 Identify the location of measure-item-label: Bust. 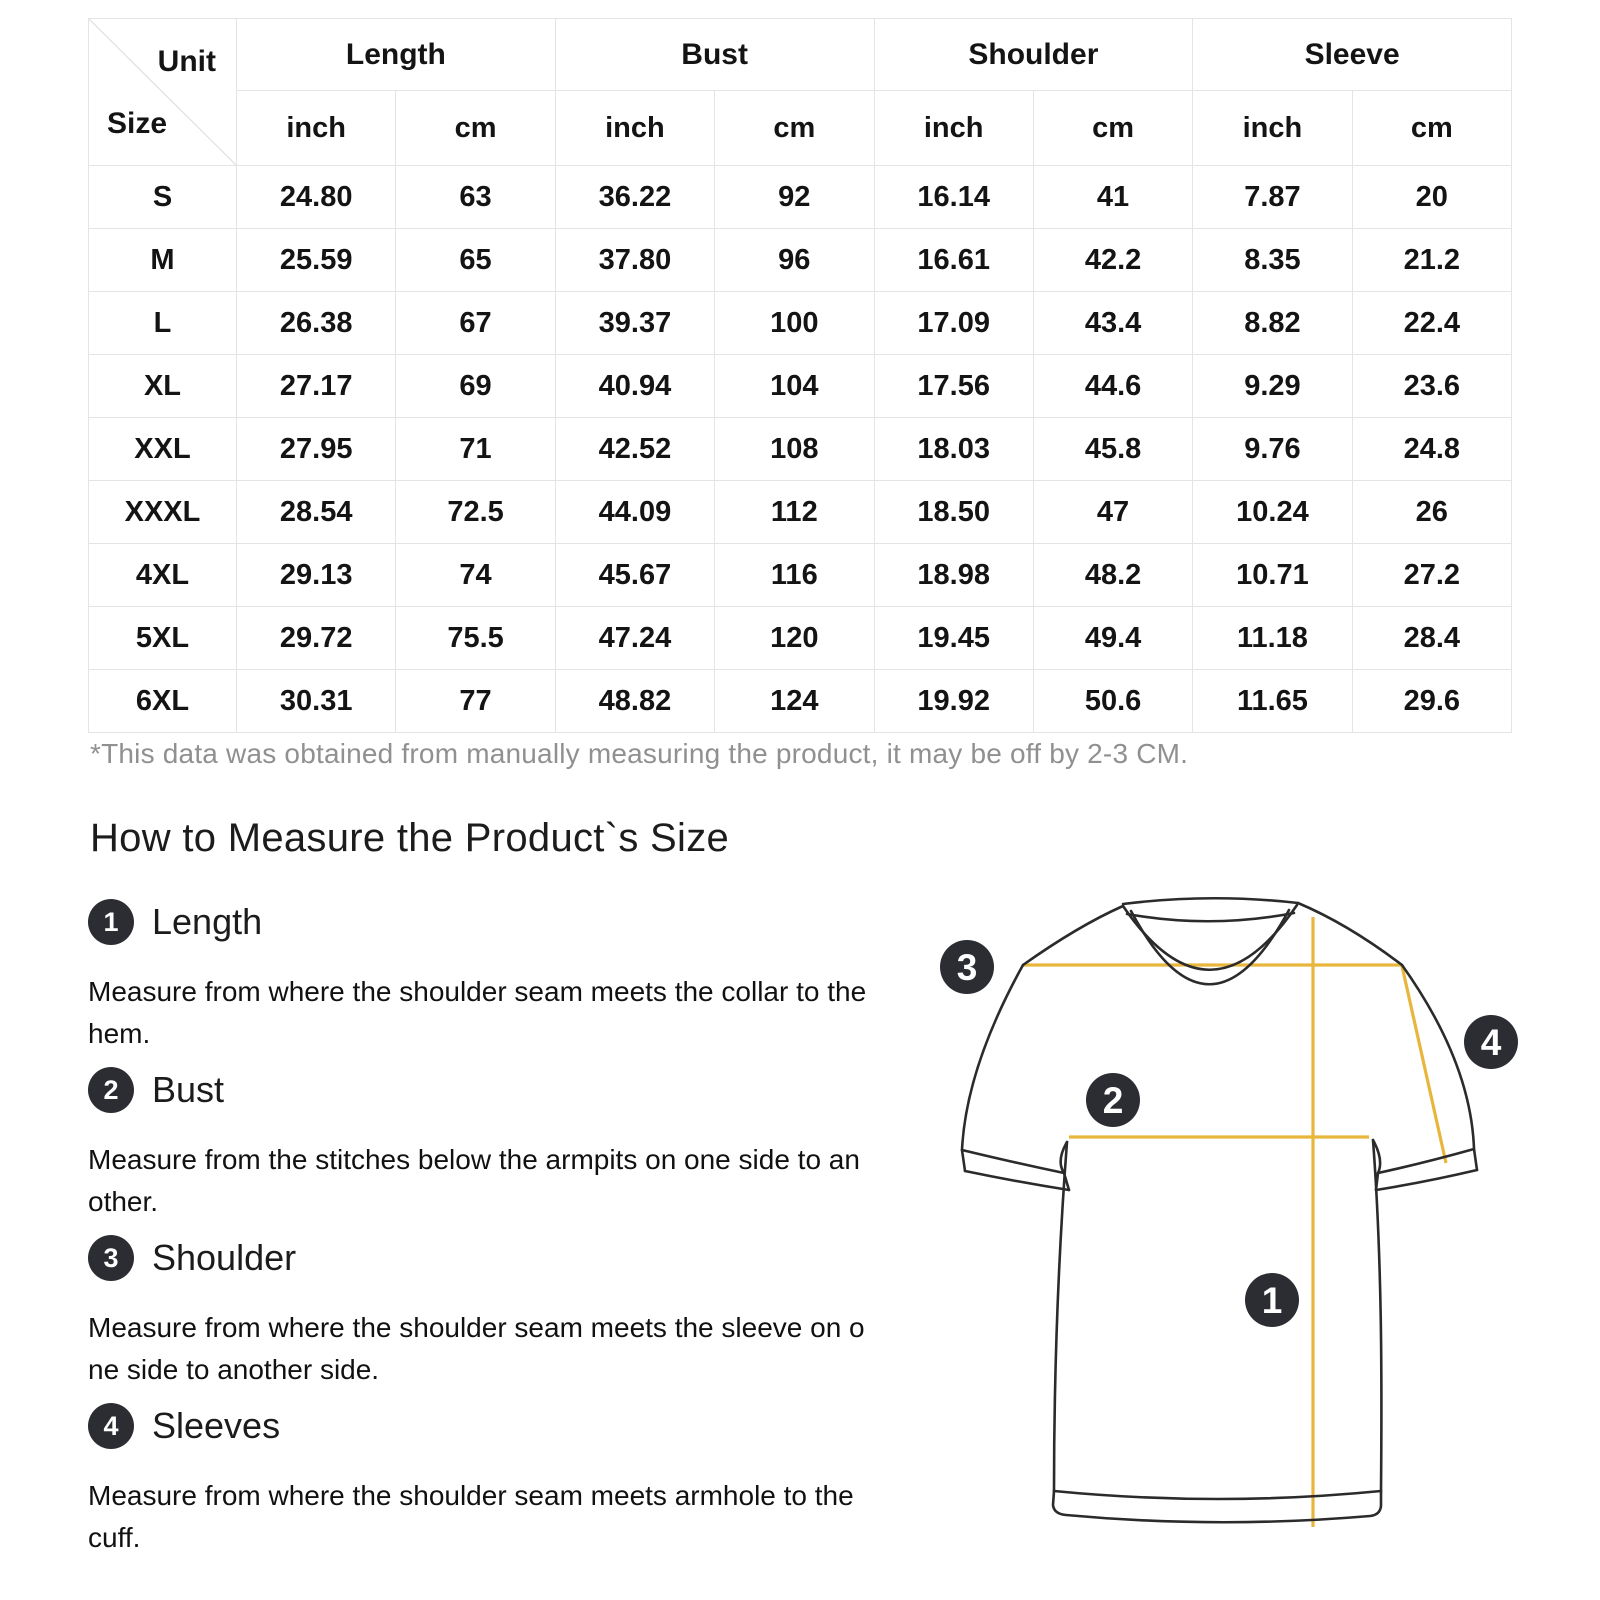
(188, 1089).